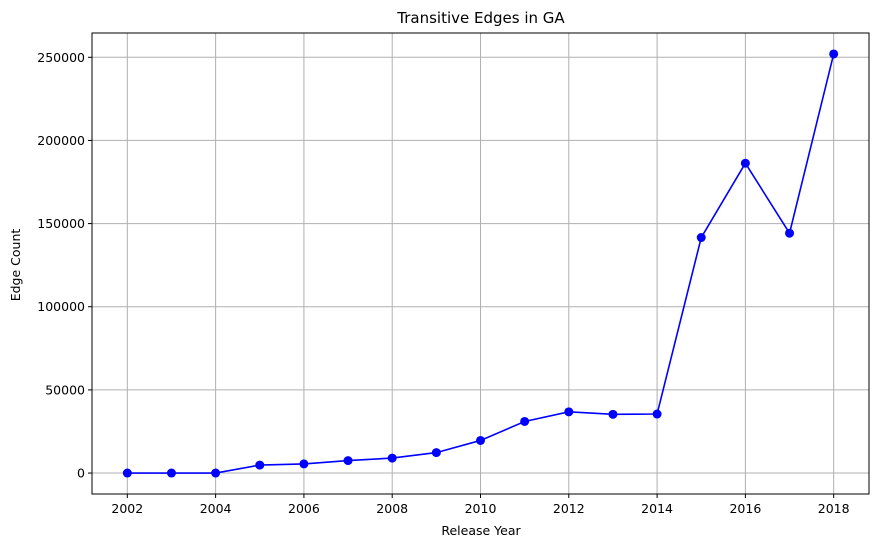 This screenshot has width=876, height=547. Describe the element at coordinates (61, 306) in the screenshot. I see `y-tick-label: 100000` at that location.